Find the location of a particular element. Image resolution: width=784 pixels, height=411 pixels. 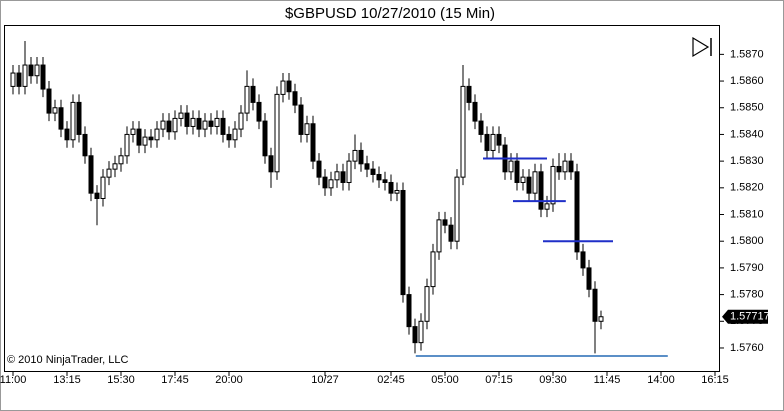

y-tick-label: 1.5840 is located at coordinates (747, 134).